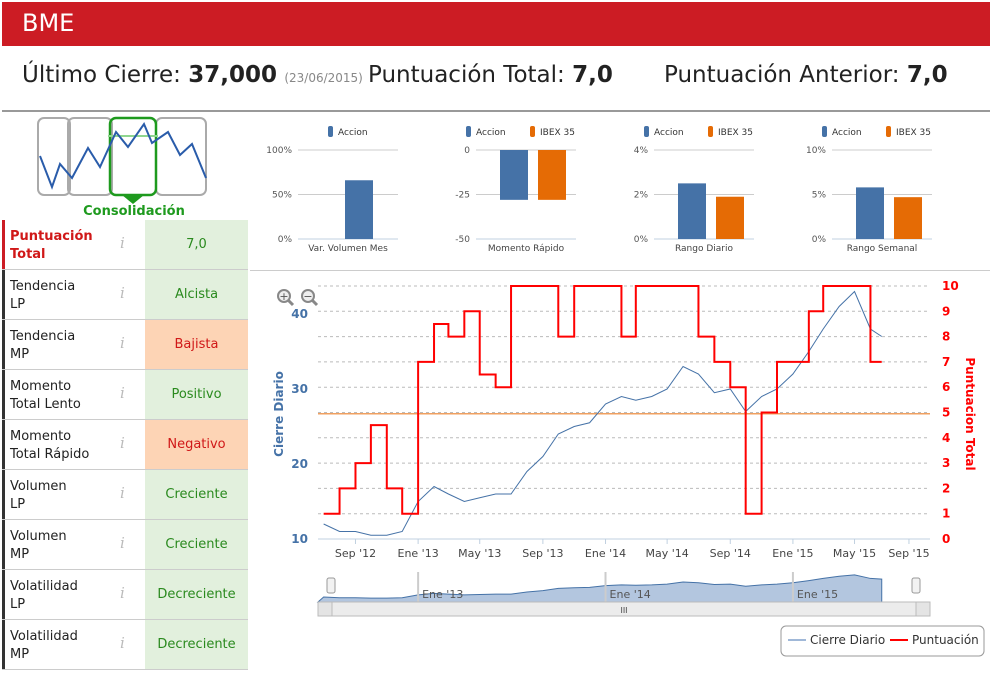  Describe the element at coordinates (946, 337) in the screenshot. I see `y2-tick: 8` at that location.